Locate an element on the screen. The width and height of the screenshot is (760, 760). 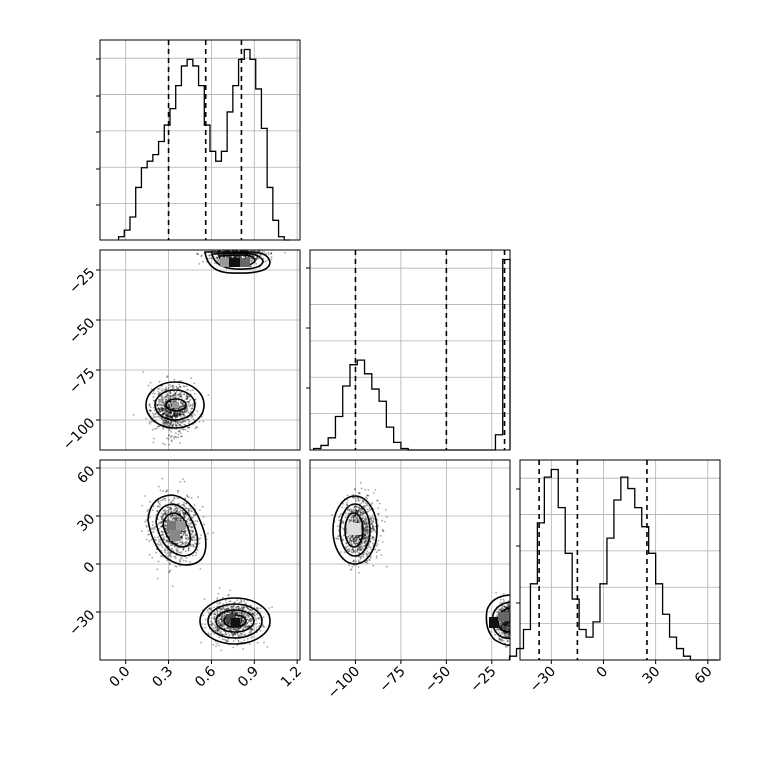
density-cell is located at coordinates (245, 262).